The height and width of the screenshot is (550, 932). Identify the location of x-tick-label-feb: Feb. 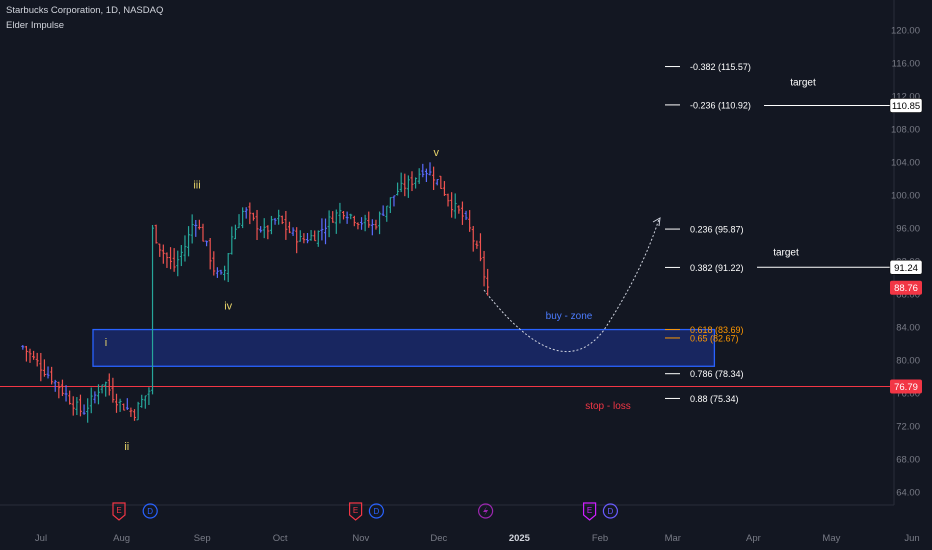
(600, 538).